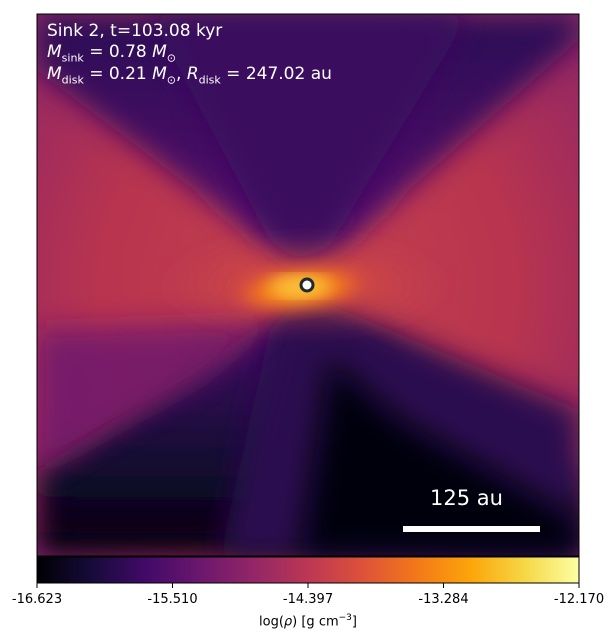 This screenshot has height=644, width=615. What do you see at coordinates (171, 58) in the screenshot?
I see `msun-sub: ⊙` at bounding box center [171, 58].